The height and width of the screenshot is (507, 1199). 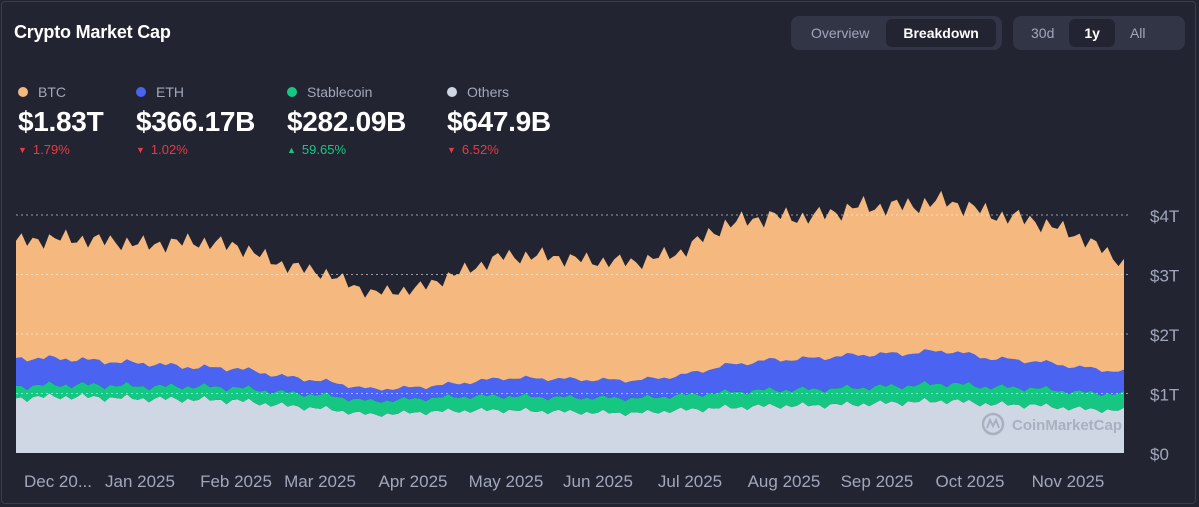 What do you see at coordinates (52, 92) in the screenshot?
I see `legend-label: BTC` at bounding box center [52, 92].